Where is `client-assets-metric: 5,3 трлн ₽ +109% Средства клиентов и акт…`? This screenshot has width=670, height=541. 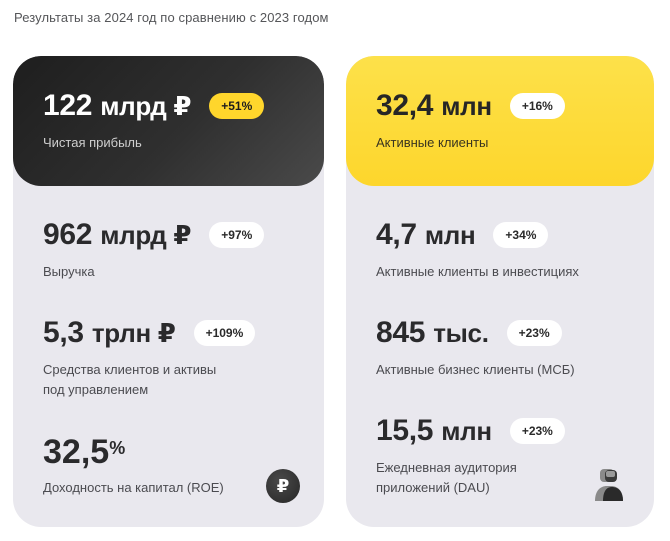
client-assets-metric: 5,3 трлн ₽ +109% Средства клиентов и акт… is located at coordinates (149, 358).